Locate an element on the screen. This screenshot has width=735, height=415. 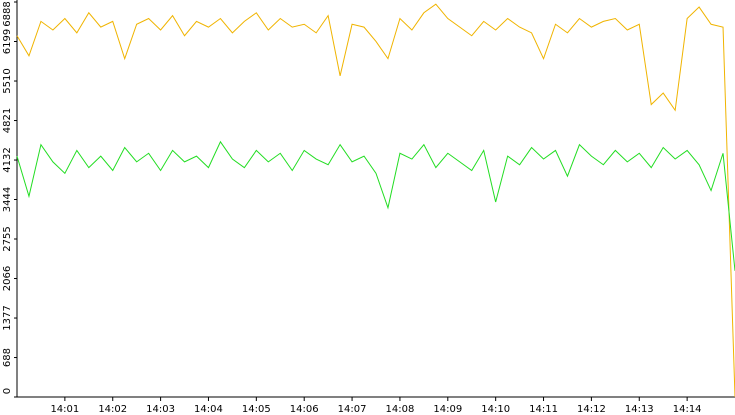
x-tick-label: 14:07 is located at coordinates (352, 409).